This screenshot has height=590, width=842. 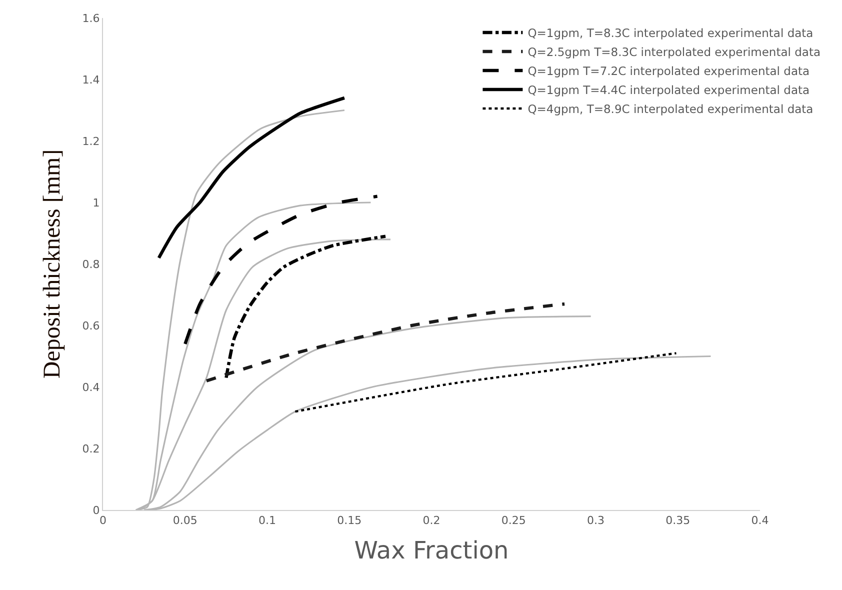 What do you see at coordinates (267, 521) in the screenshot?
I see `x-tick-label: 0.1` at bounding box center [267, 521].